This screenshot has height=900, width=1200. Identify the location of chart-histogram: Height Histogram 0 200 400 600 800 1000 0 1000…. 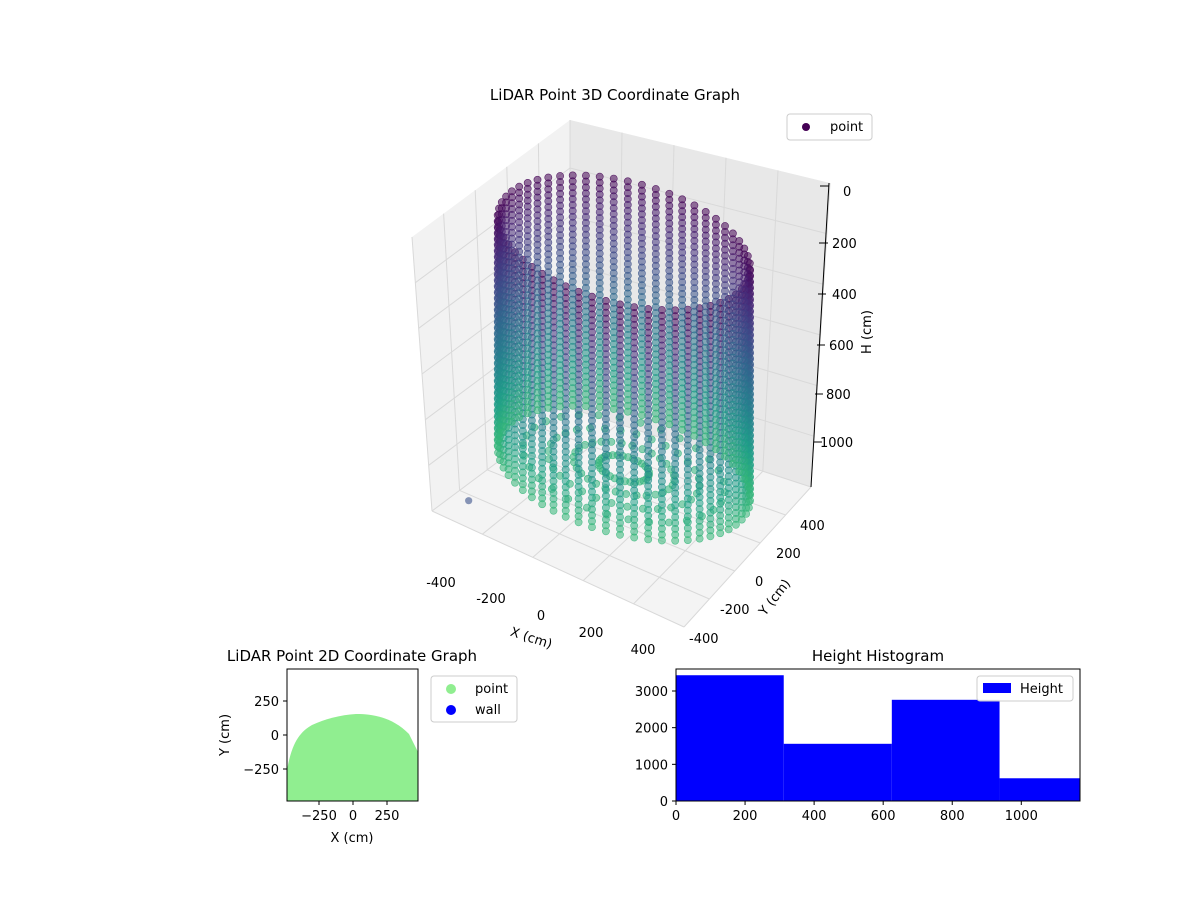
(858, 735).